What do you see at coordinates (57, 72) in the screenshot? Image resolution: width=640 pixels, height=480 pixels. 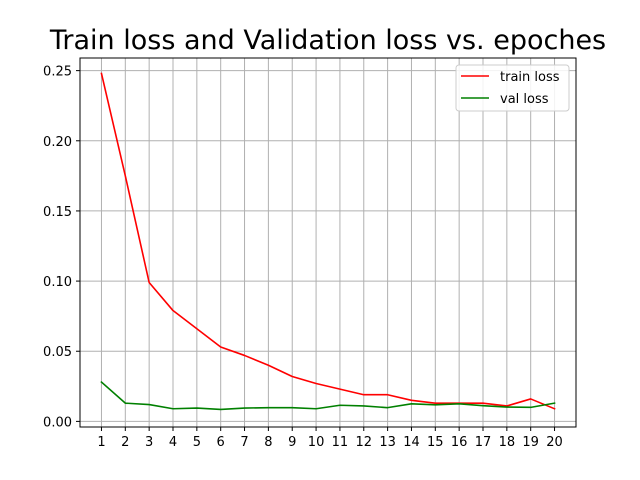 I see `y-tick-label: 0.25` at bounding box center [57, 72].